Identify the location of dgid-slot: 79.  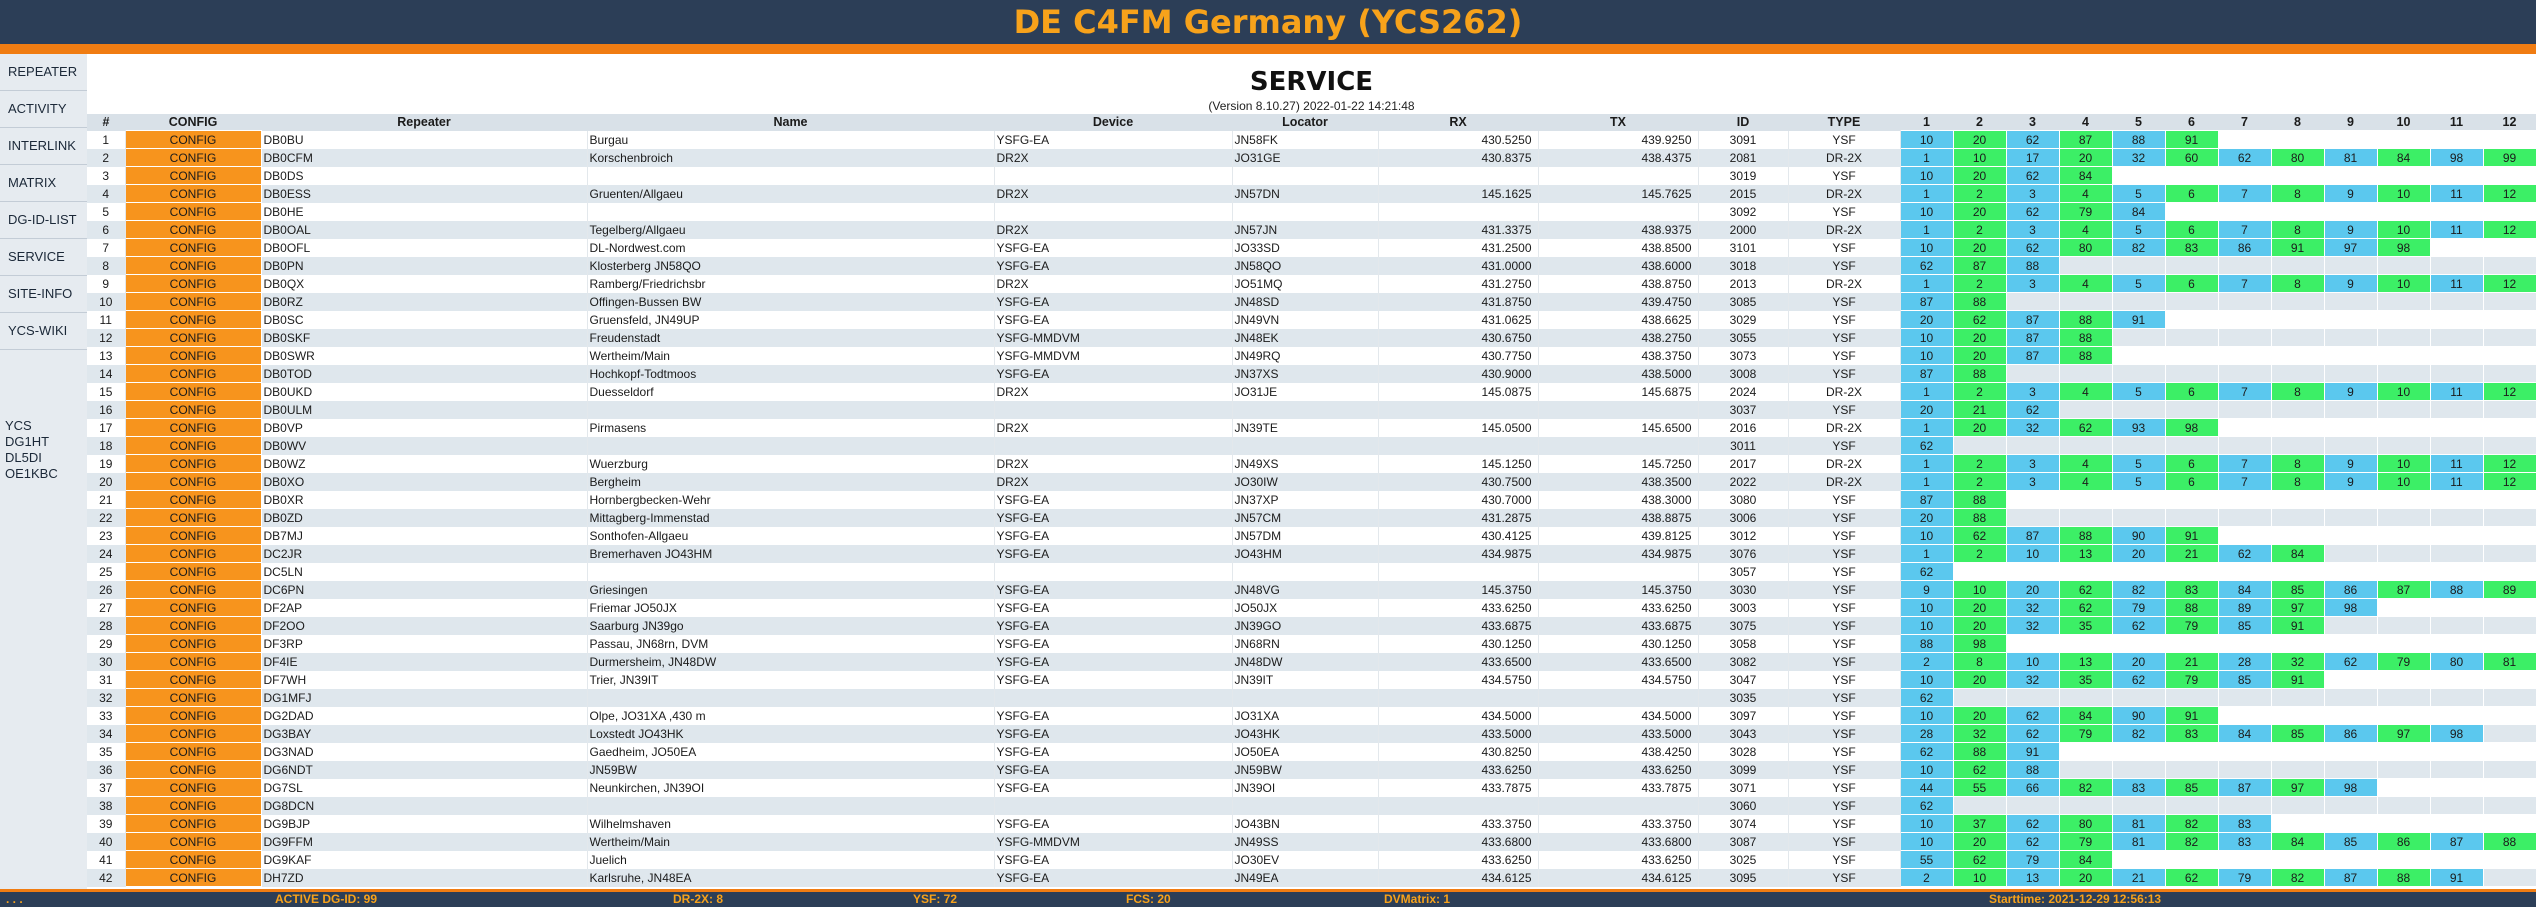
(2085, 841).